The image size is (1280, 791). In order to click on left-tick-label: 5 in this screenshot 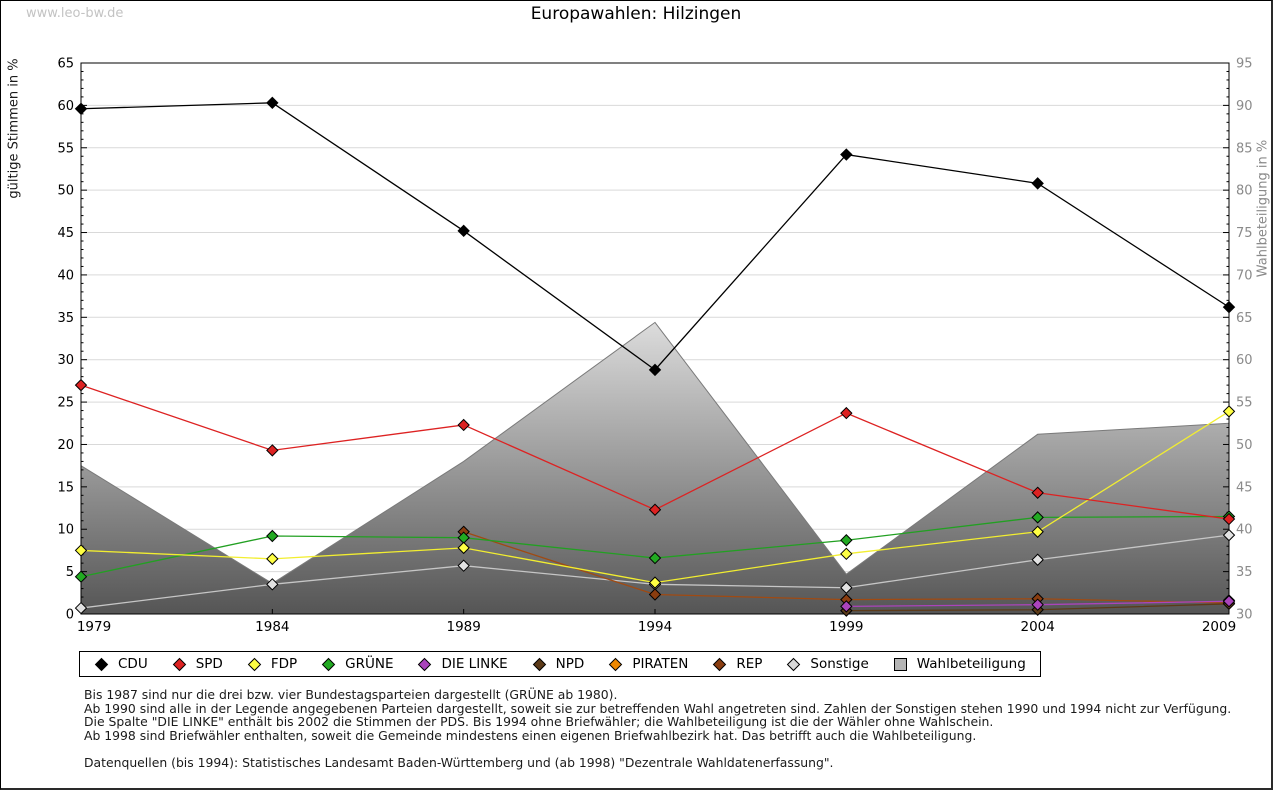, I will do `click(70, 572)`.